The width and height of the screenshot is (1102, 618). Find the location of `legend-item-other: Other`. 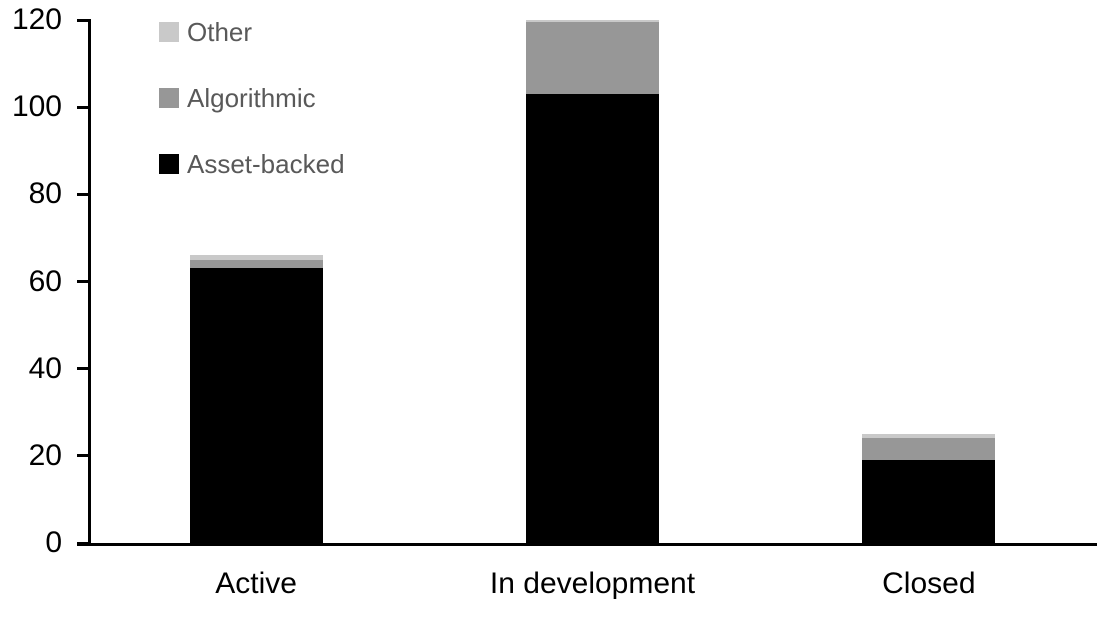

legend-item-other: Other is located at coordinates (206, 32).